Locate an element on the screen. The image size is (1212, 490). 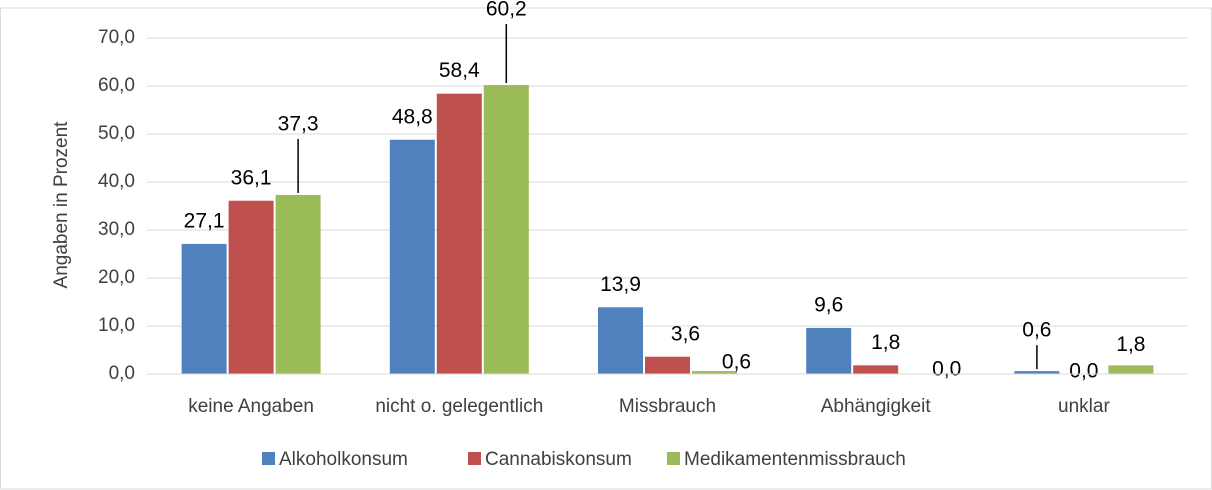
x-tick-label: Abhängigkeit is located at coordinates (876, 406).